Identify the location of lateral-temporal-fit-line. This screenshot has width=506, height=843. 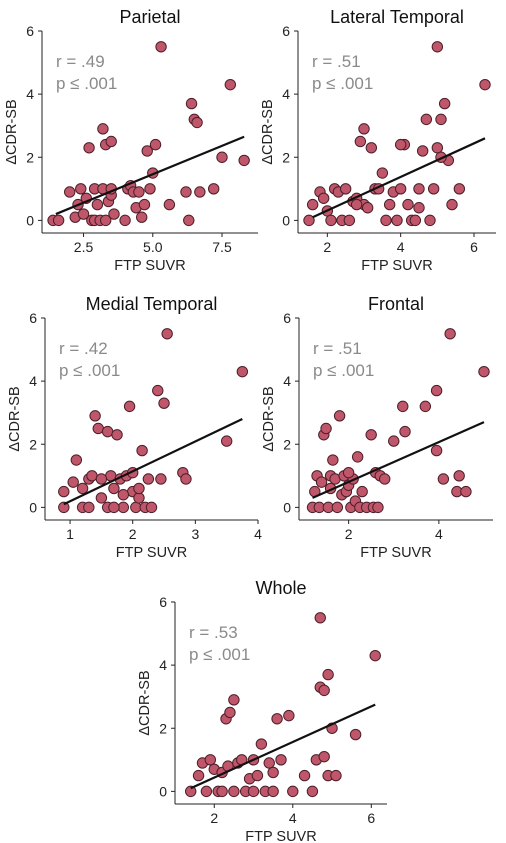
(399, 178).